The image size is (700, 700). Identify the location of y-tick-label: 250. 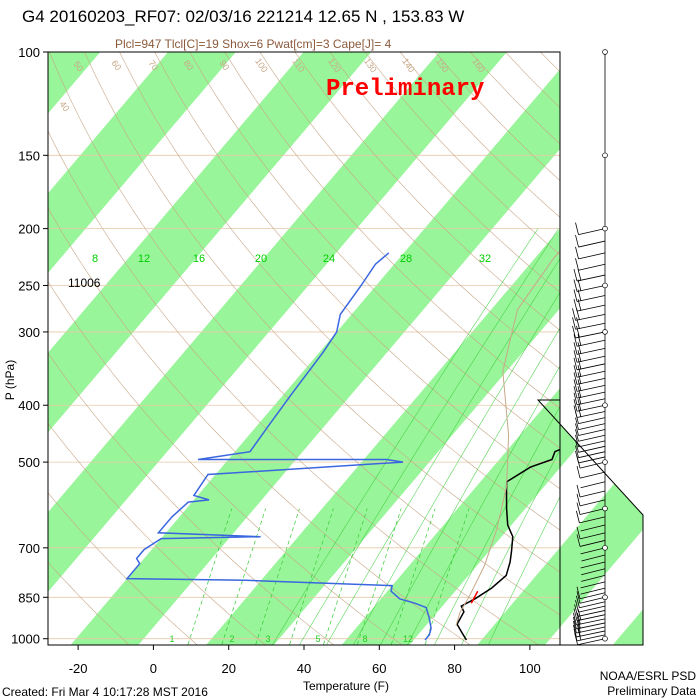
(29, 285).